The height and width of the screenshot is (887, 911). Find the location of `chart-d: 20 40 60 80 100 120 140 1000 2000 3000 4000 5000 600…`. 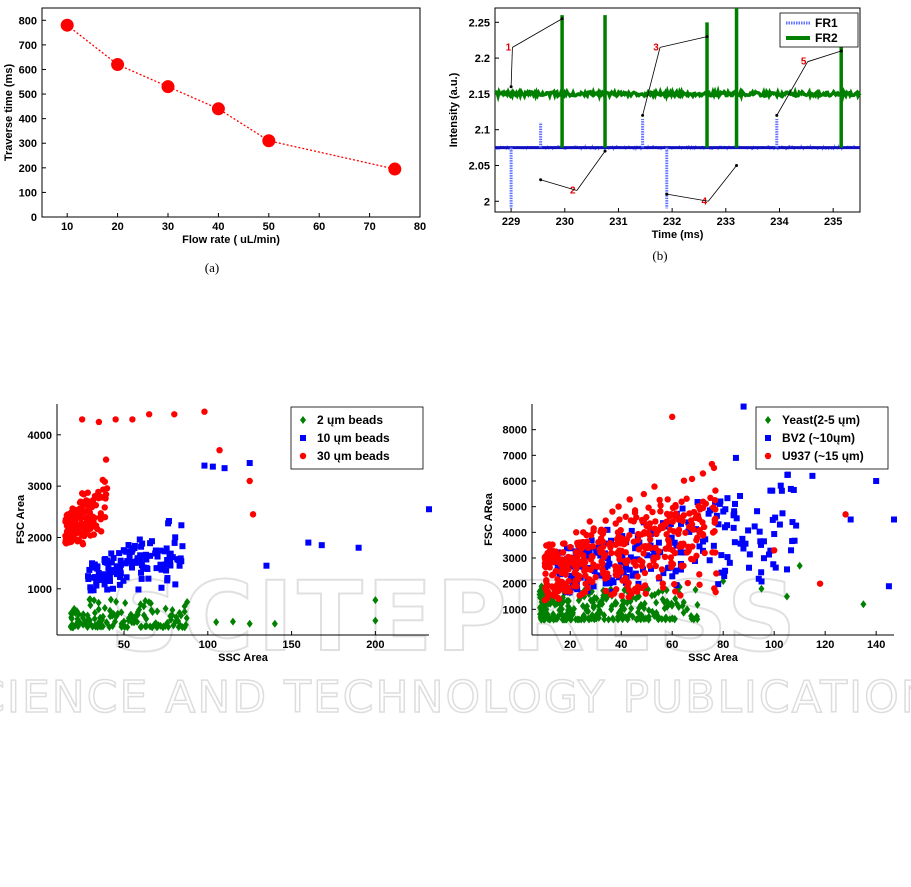

chart-d: 20 40 60 80 100 120 140 1000 2000 3000 4000 5000 600… is located at coordinates (690, 533).